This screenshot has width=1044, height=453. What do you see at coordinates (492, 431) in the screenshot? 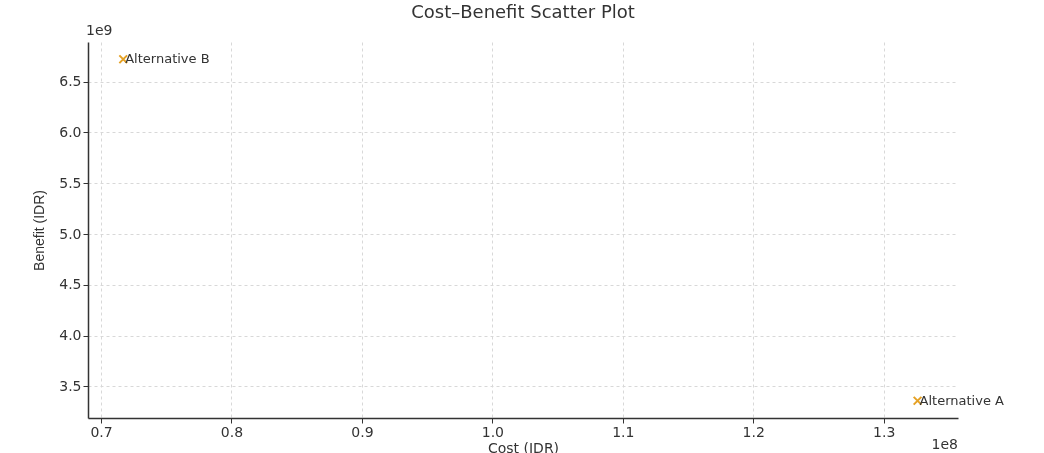
I see `x-tick-label: 1.0` at bounding box center [492, 431].